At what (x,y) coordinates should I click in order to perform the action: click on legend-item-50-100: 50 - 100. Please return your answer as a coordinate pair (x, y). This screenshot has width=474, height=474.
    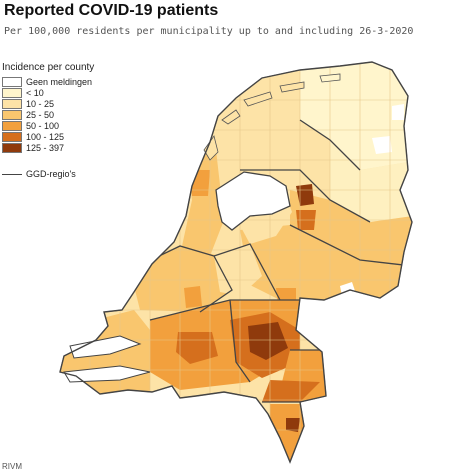
    Looking at the image, I should click on (48, 125).